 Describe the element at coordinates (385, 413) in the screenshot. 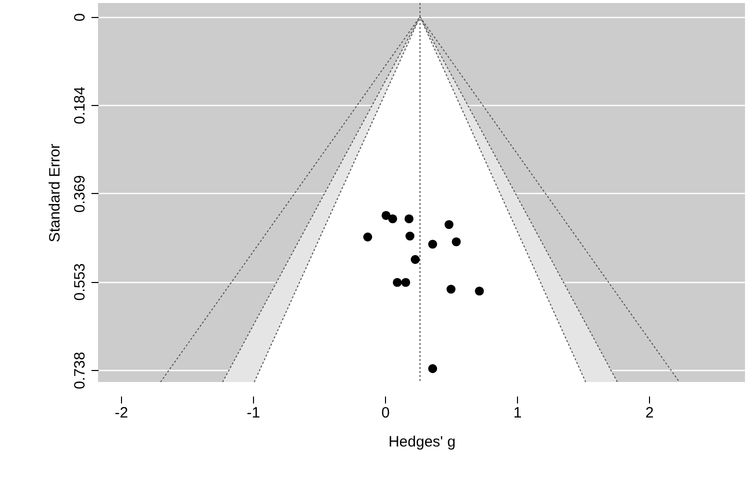

I see `x-tick-label: 0` at that location.